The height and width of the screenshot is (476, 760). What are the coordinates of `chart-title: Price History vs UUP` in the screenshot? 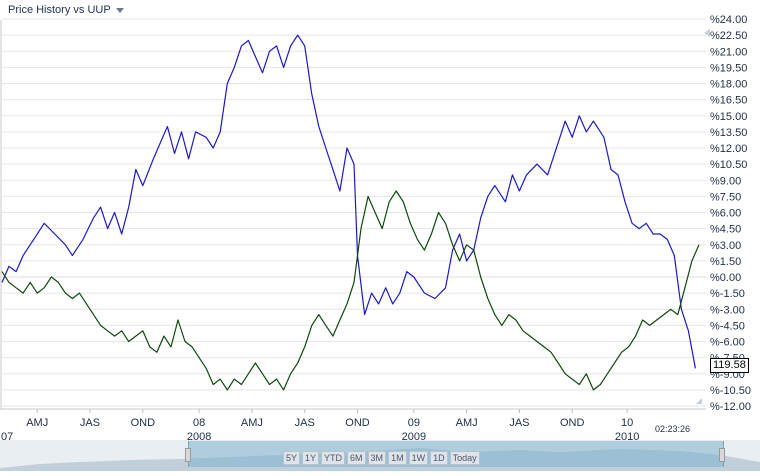 It's located at (59, 10).